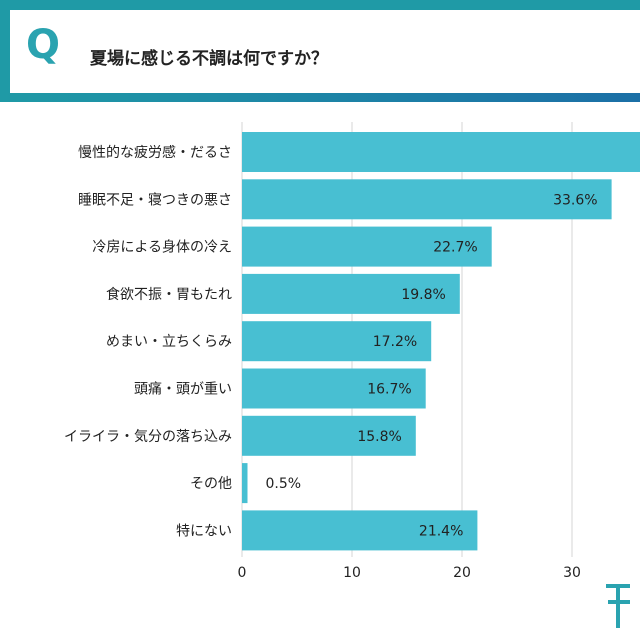  Describe the element at coordinates (211, 484) in the screenshot. I see `category-label: その他` at that location.